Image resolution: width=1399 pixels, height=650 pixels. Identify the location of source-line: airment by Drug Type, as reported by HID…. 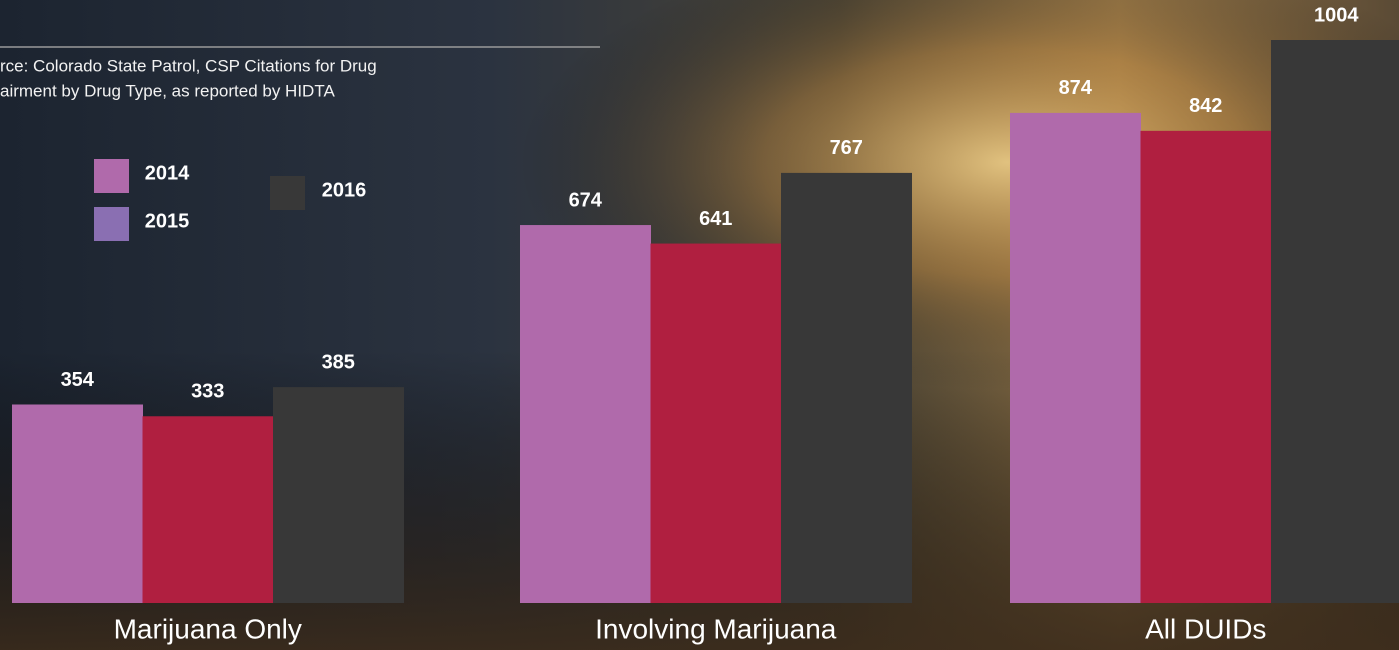
(167, 90).